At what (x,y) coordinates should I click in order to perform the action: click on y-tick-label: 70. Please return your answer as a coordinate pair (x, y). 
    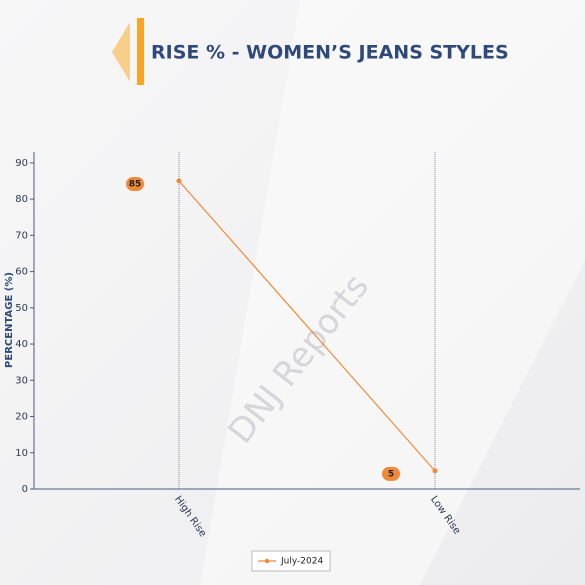
    Looking at the image, I should click on (21, 235).